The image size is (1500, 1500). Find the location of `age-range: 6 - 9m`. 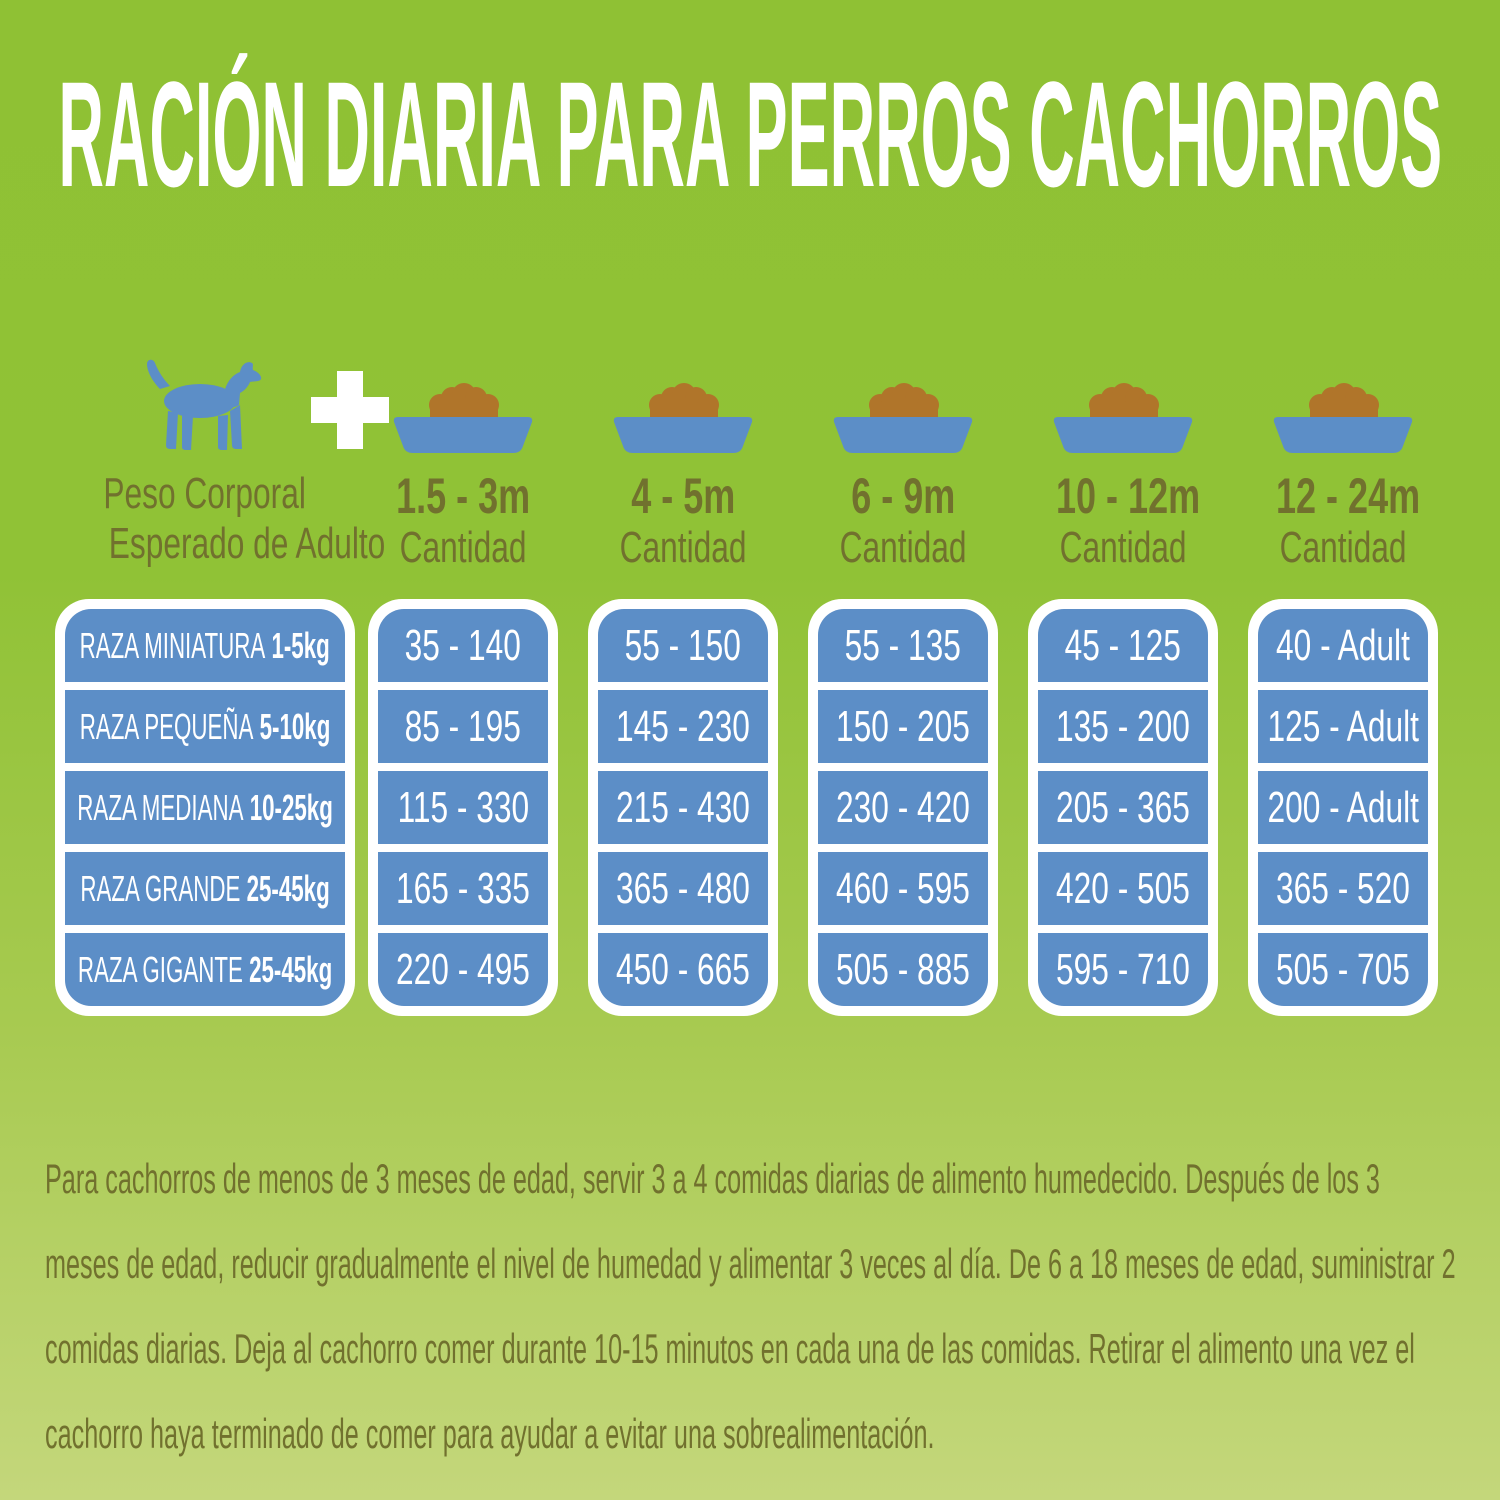

age-range: 6 - 9m is located at coordinates (903, 496).